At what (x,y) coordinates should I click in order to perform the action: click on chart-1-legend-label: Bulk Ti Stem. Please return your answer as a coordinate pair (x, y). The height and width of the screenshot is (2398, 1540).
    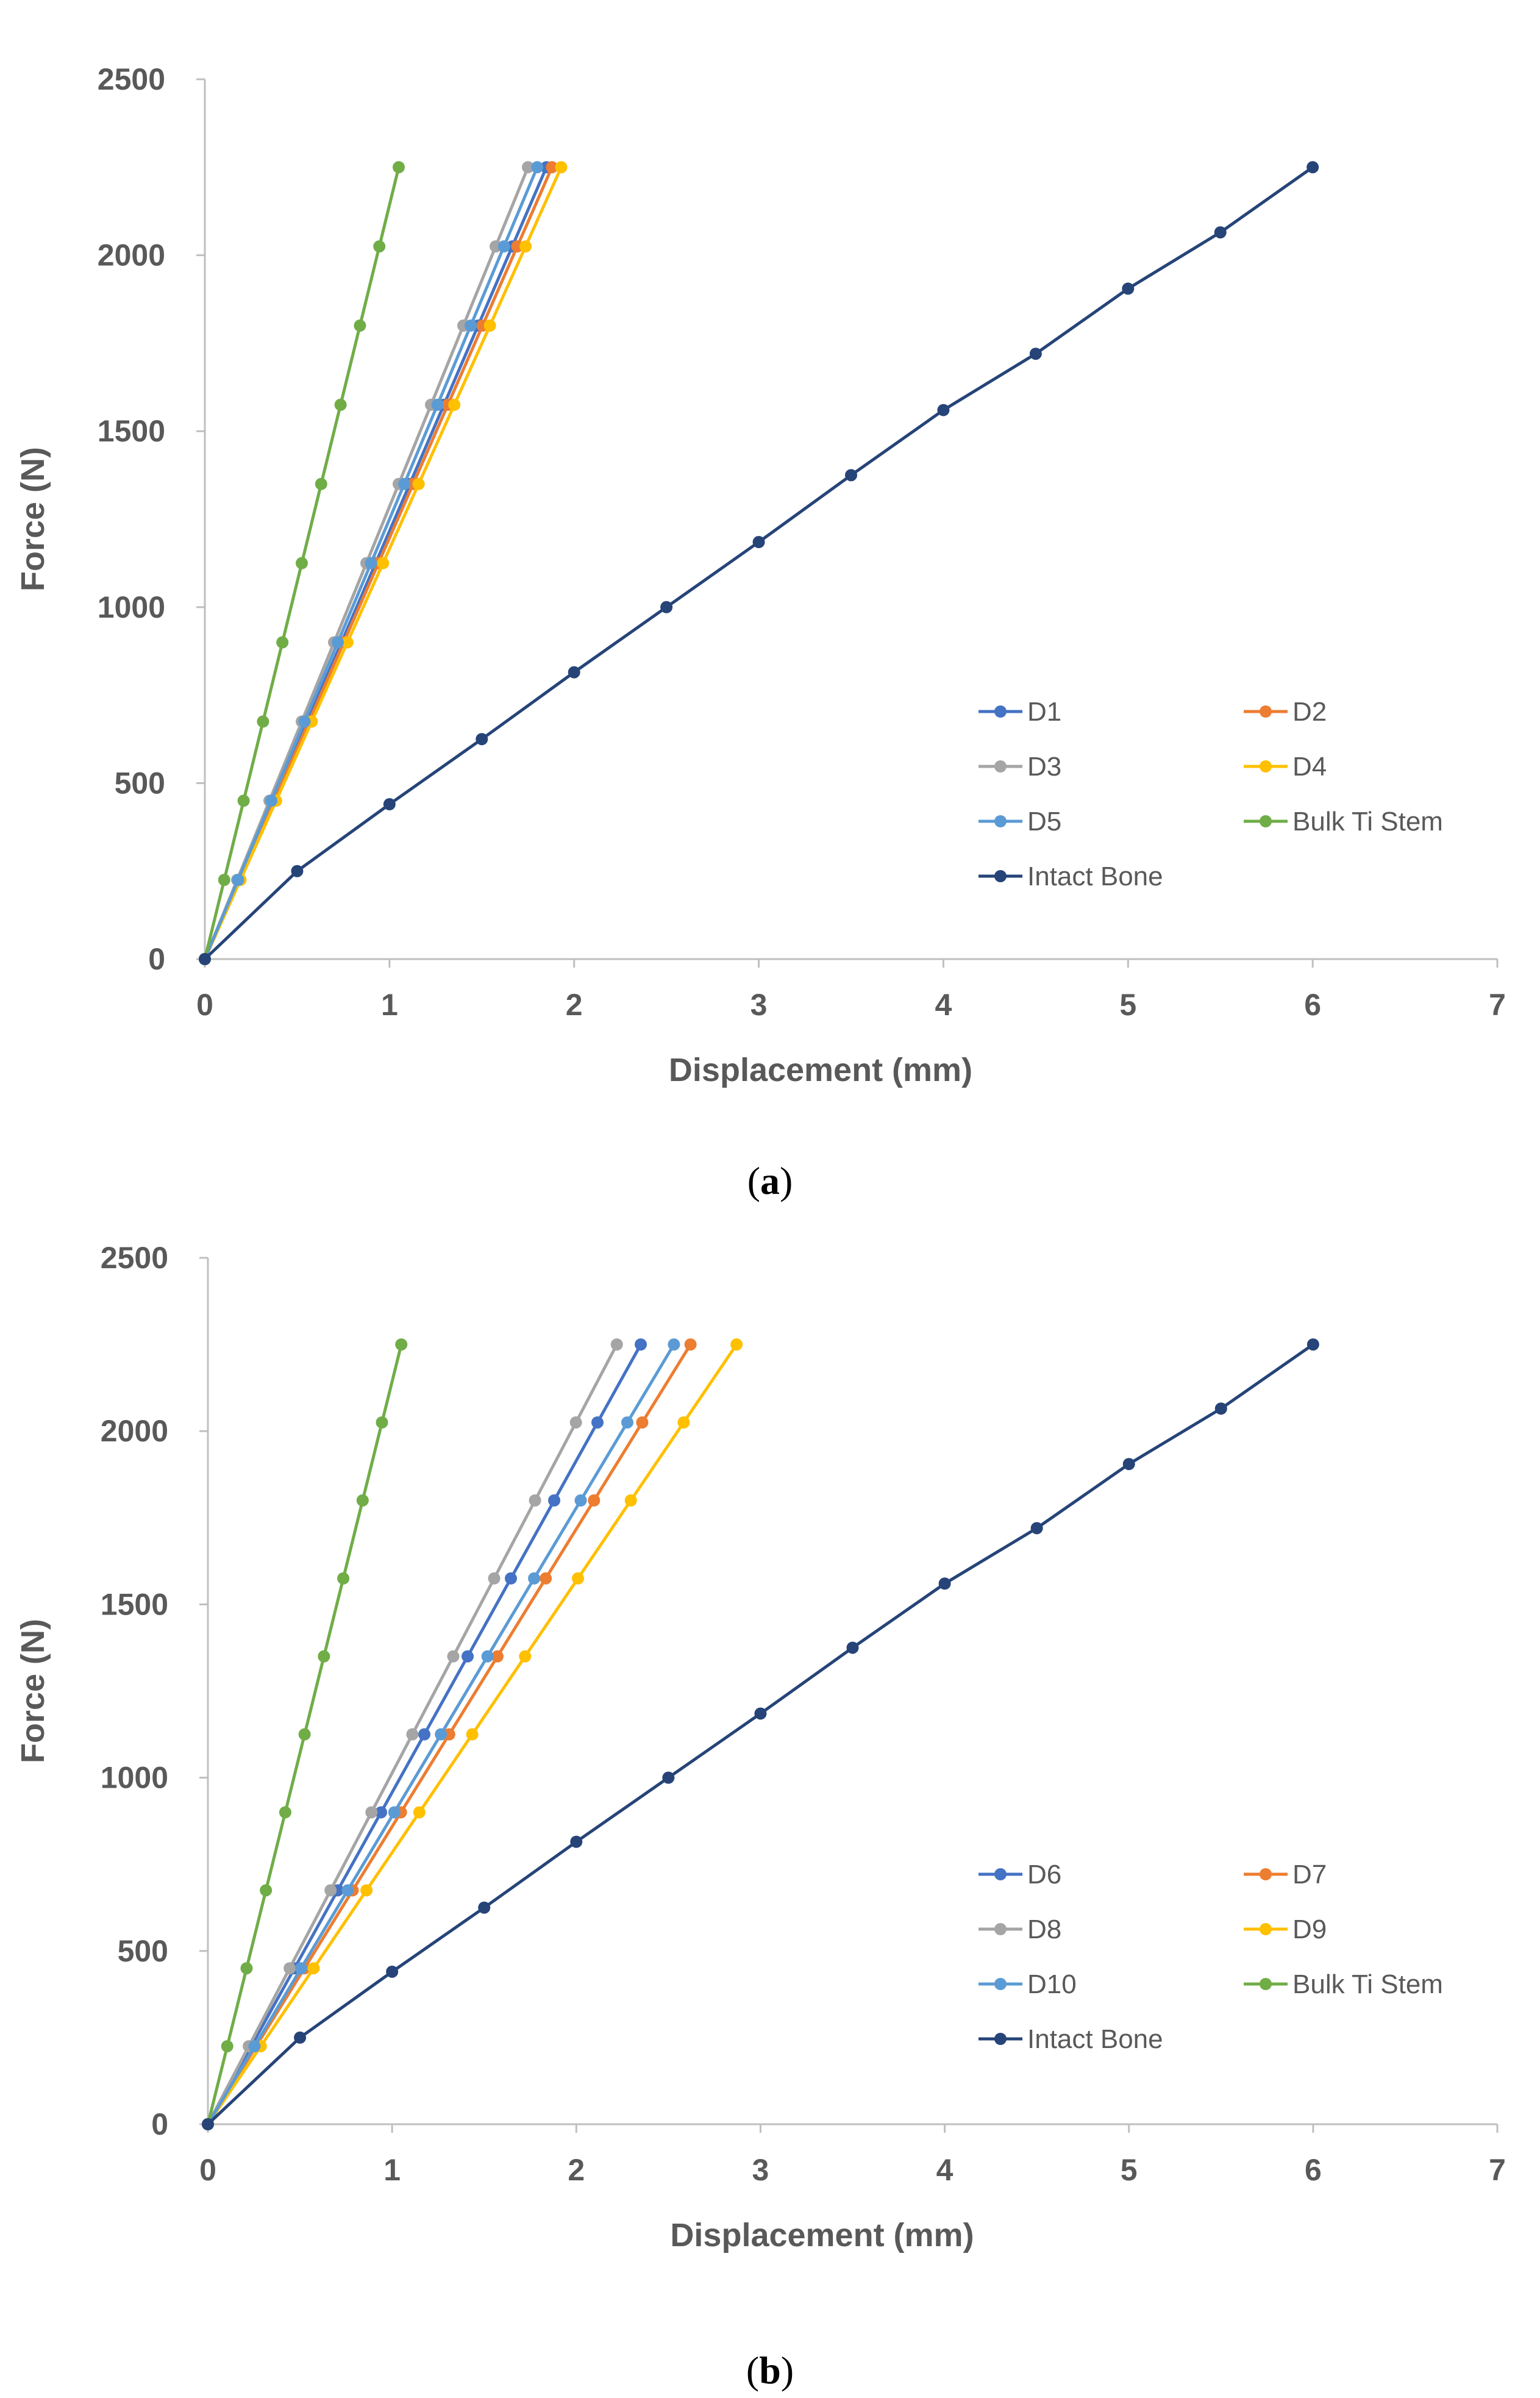
    Looking at the image, I should click on (1367, 1984).